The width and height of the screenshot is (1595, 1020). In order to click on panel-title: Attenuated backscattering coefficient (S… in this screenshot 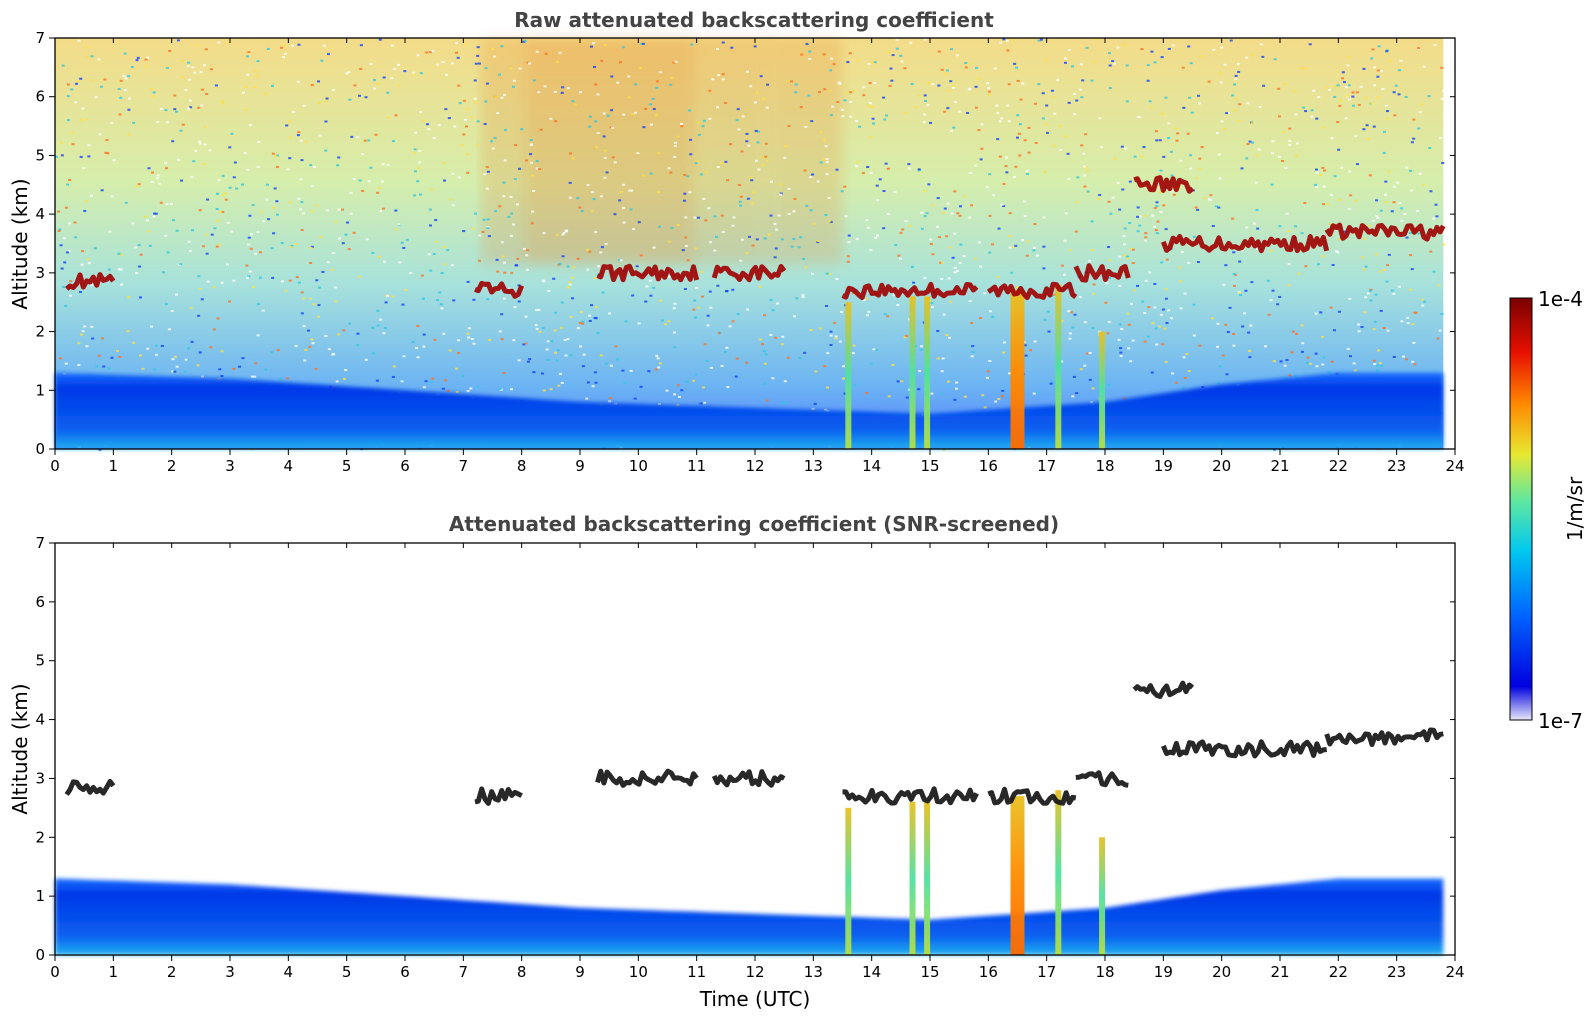, I will do `click(754, 524)`.